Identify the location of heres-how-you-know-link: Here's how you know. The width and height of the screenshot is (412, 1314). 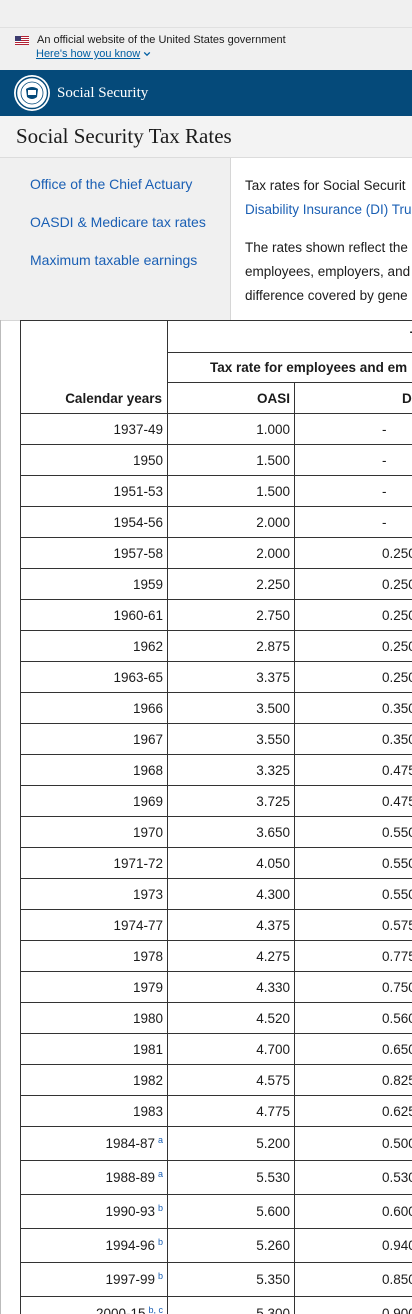
(93, 54).